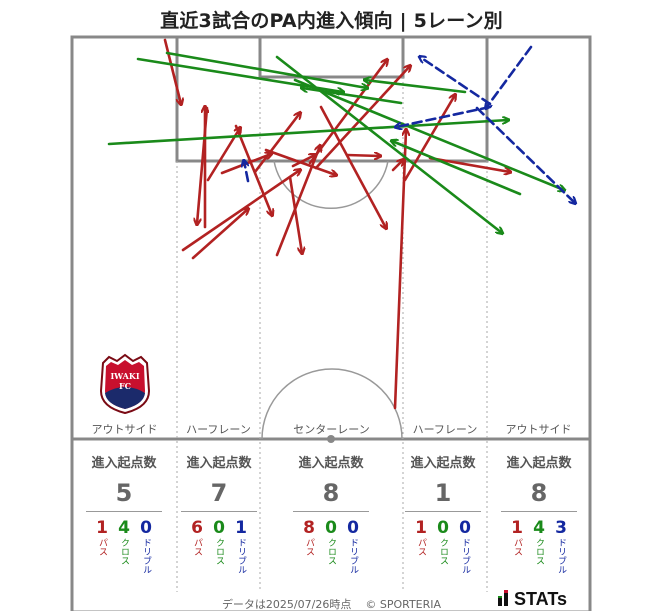 The image size is (663, 612). I want to click on stats-logo-icon, so click(504, 598).